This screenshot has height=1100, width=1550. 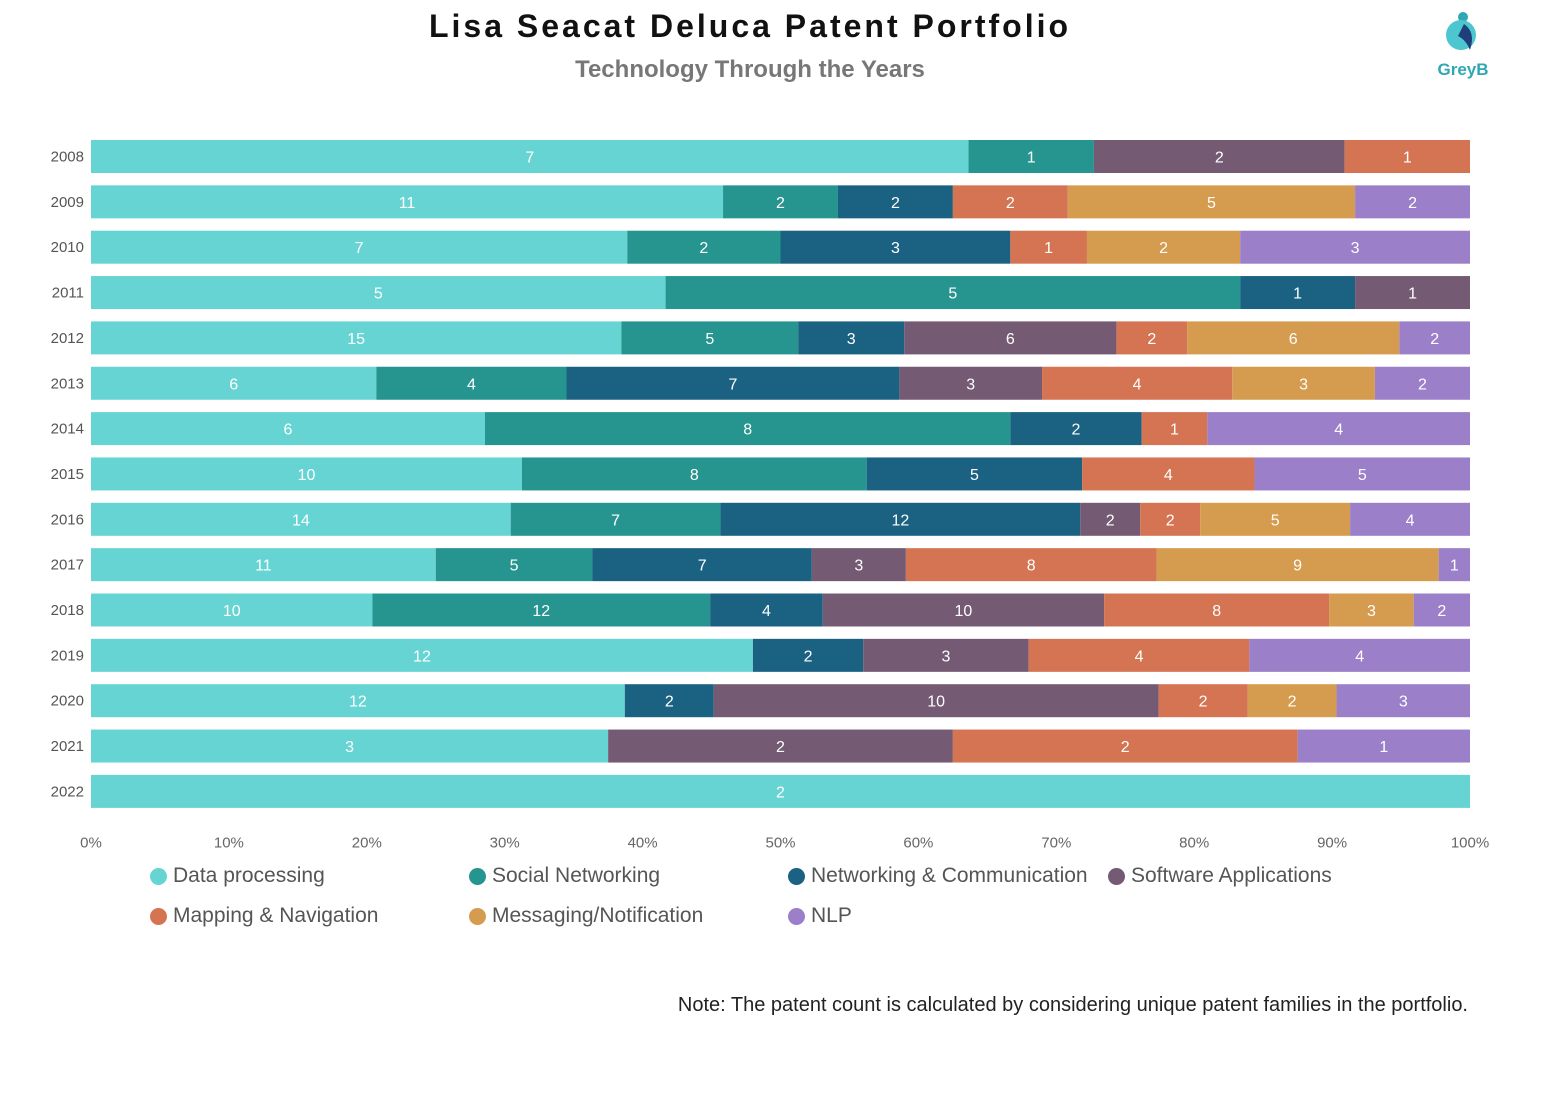 I want to click on year-label: 2019, so click(x=67, y=655).